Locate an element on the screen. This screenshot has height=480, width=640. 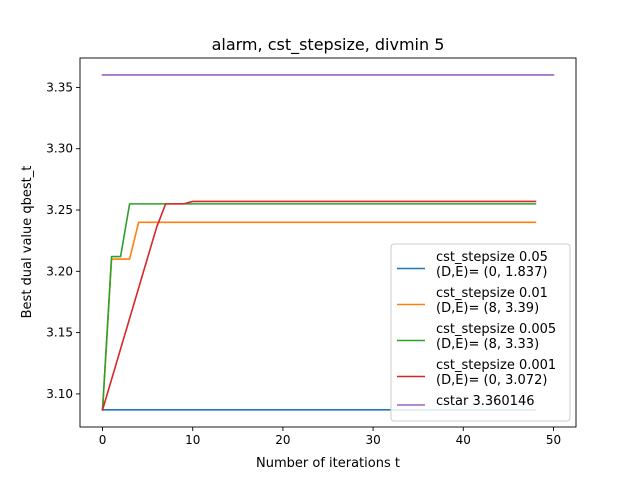
chart-title: alarm, cst_stepsize, divmin 5 is located at coordinates (328, 45).